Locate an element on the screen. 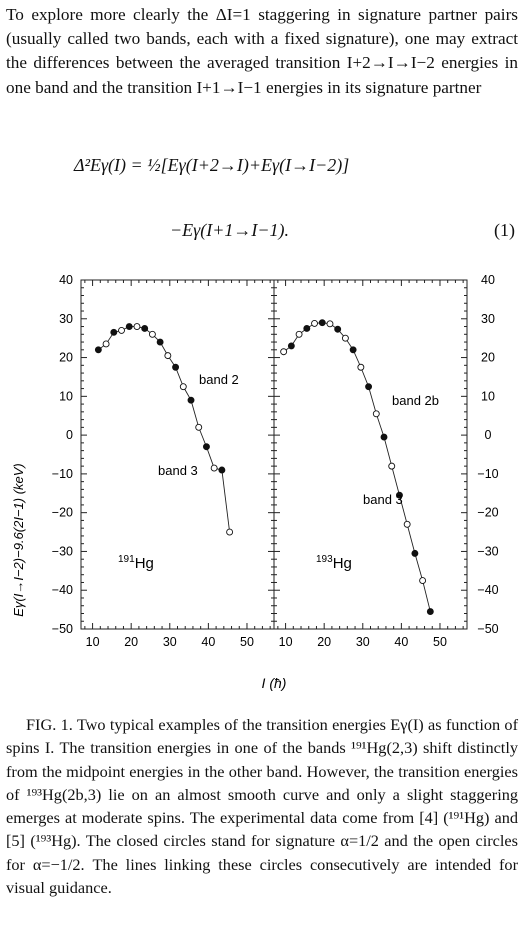 This screenshot has width=529, height=934. y-axis-label: Eγ(I→I−2)−9.6(2I−1) (keV) is located at coordinates (18, 540).